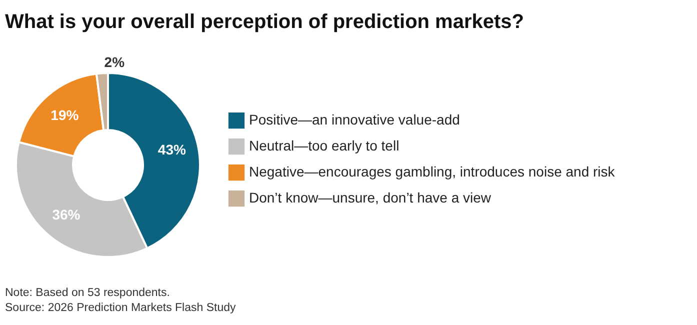  Describe the element at coordinates (354, 120) in the screenshot. I see `legend-label: Positive—an innovative value-add` at that location.